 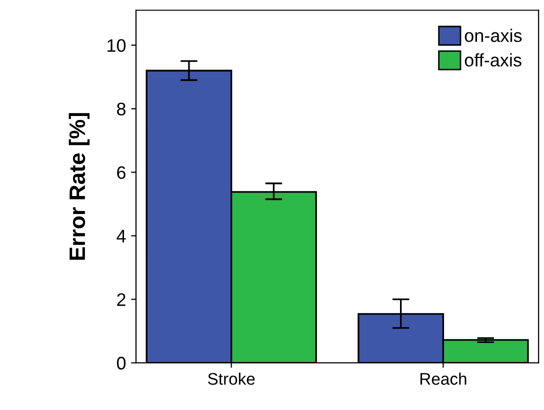 What do you see at coordinates (79, 186) in the screenshot?
I see `y-axis-title: Error Rate [%]` at bounding box center [79, 186].